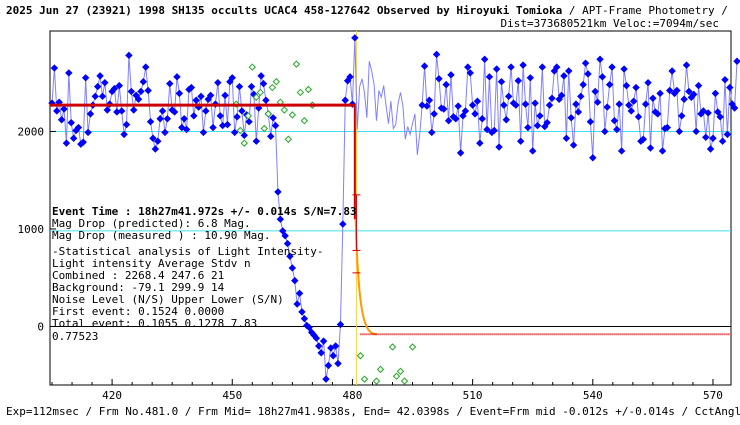 This screenshot has height=425, width=740. What do you see at coordinates (473, 395) in the screenshot?
I see `x-tick-label: 510` at bounding box center [473, 395].